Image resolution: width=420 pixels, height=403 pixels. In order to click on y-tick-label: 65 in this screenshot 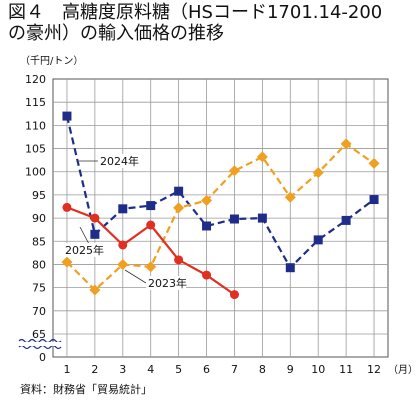, I will do `click(39, 334)`.